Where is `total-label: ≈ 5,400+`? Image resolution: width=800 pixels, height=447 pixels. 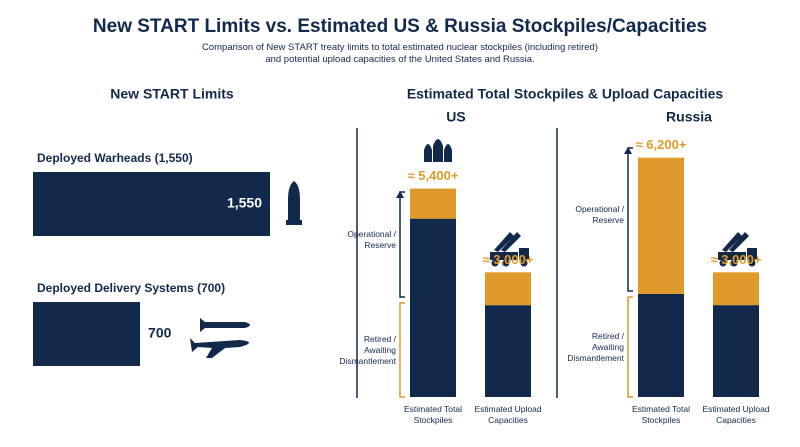 total-label: ≈ 5,400+ is located at coordinates (433, 175).